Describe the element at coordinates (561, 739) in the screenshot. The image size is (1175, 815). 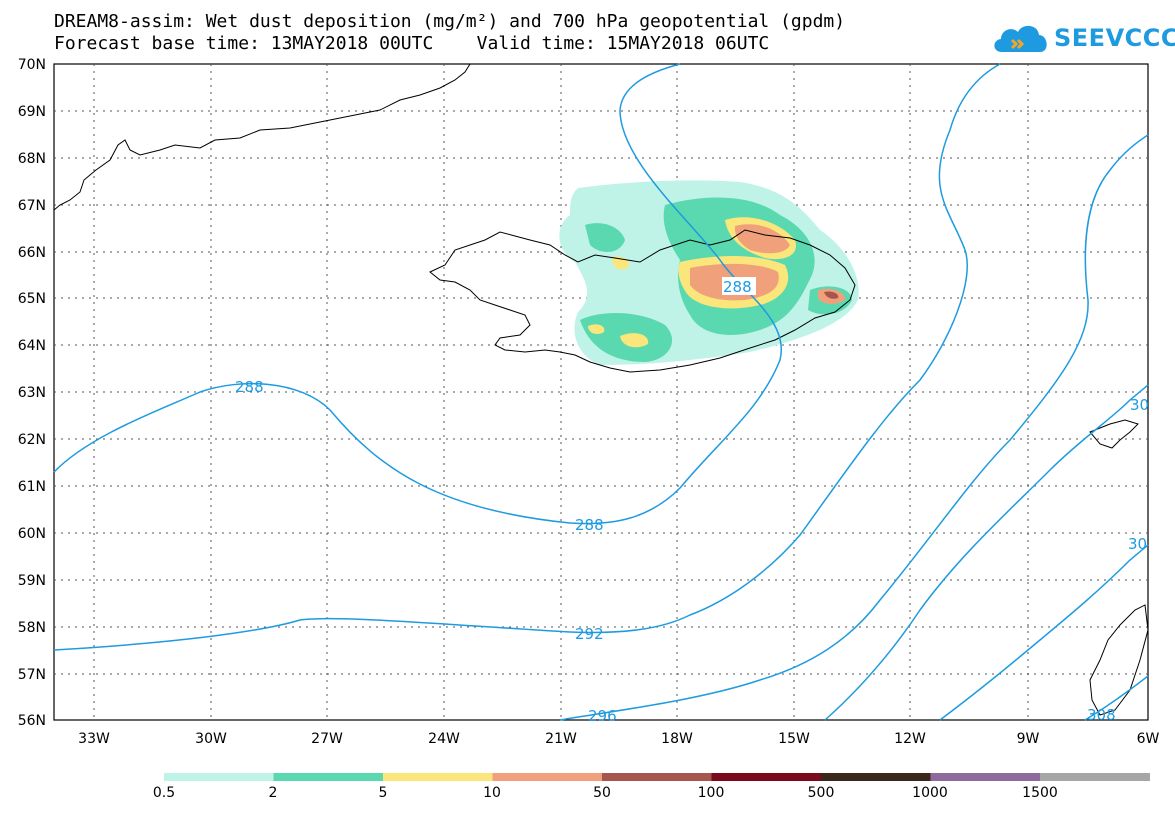
I see `lon-label: 21W` at that location.